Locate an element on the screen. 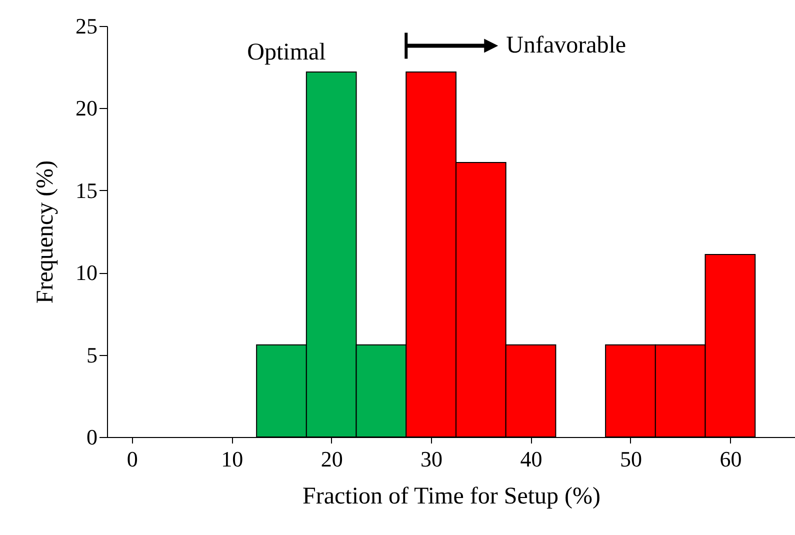  y-tick-label: 10 is located at coordinates (87, 273).